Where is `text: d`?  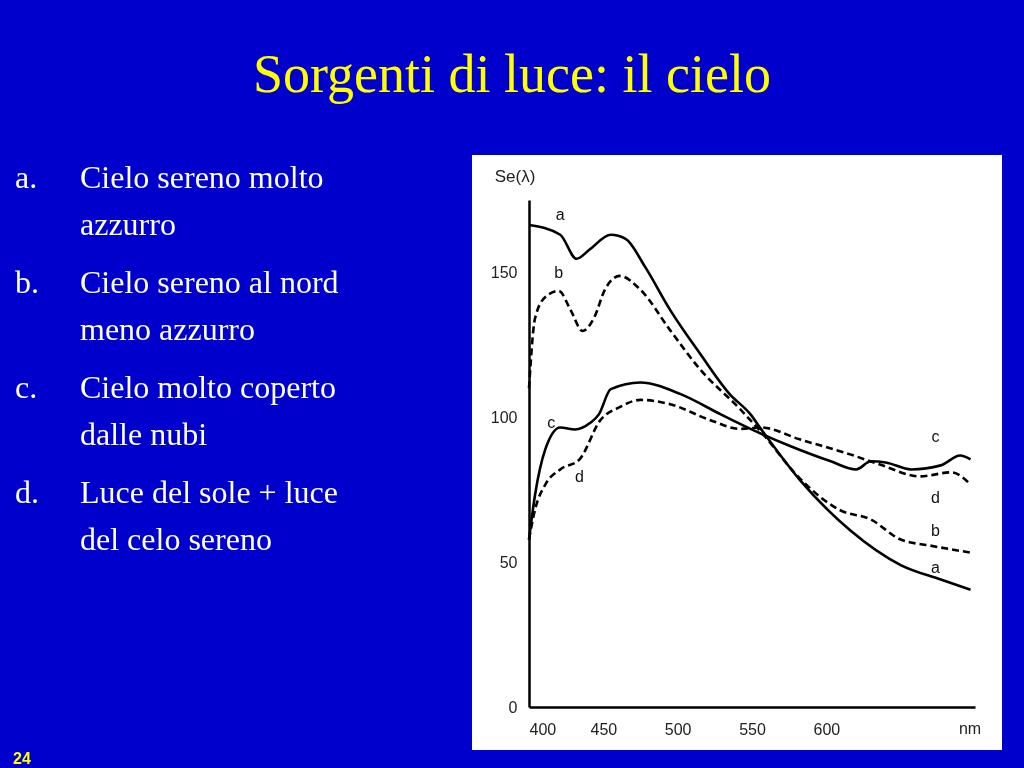
text: d is located at coordinates (935, 498).